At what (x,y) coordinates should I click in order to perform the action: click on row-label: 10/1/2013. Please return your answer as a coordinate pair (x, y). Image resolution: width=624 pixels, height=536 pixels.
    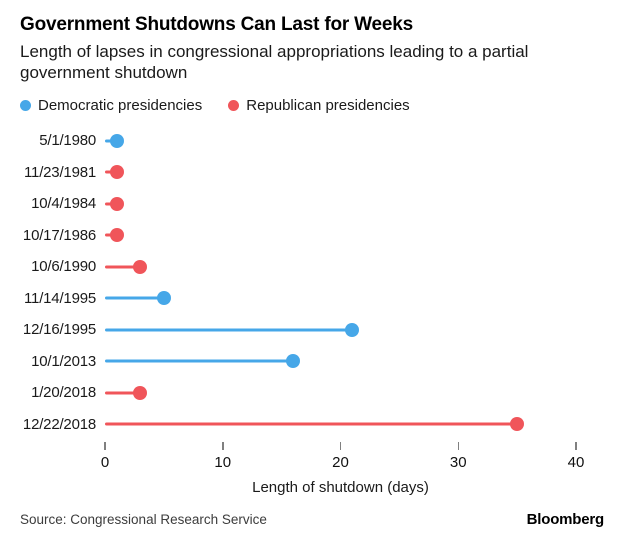
    Looking at the image, I should click on (63, 361).